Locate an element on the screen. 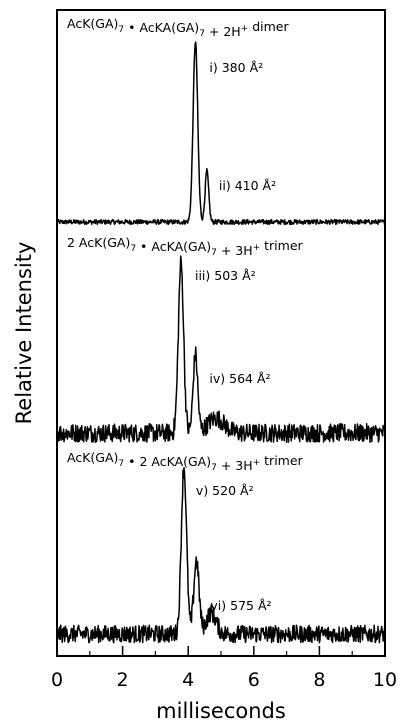  panel-title: AcK(GA)7 • 2 AcKA(GA)7 + 3H+ trimer is located at coordinates (185, 461).